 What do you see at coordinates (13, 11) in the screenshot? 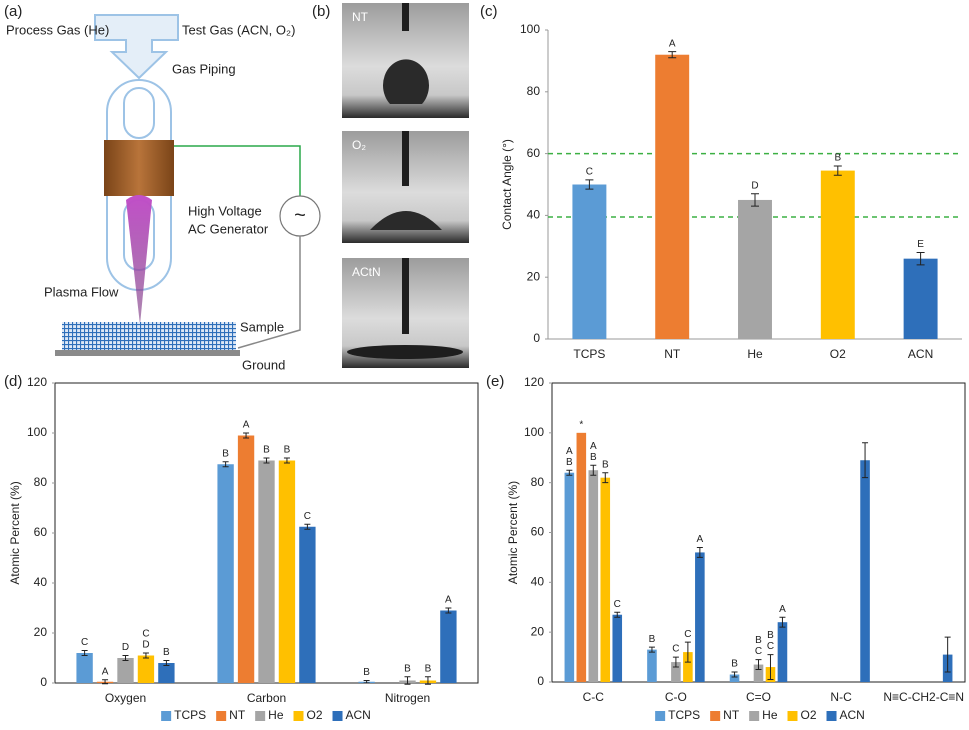
I see `panel-label: (a)` at bounding box center [13, 11].